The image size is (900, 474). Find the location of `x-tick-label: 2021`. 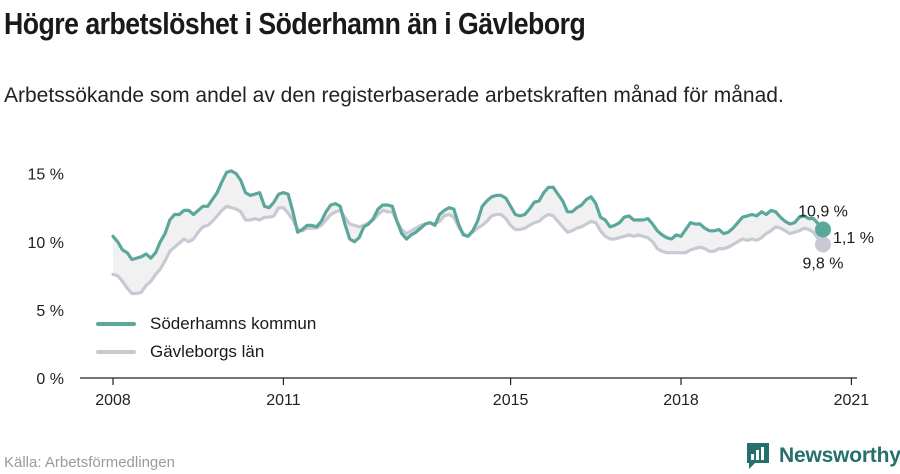

x-tick-label: 2021 is located at coordinates (852, 400).